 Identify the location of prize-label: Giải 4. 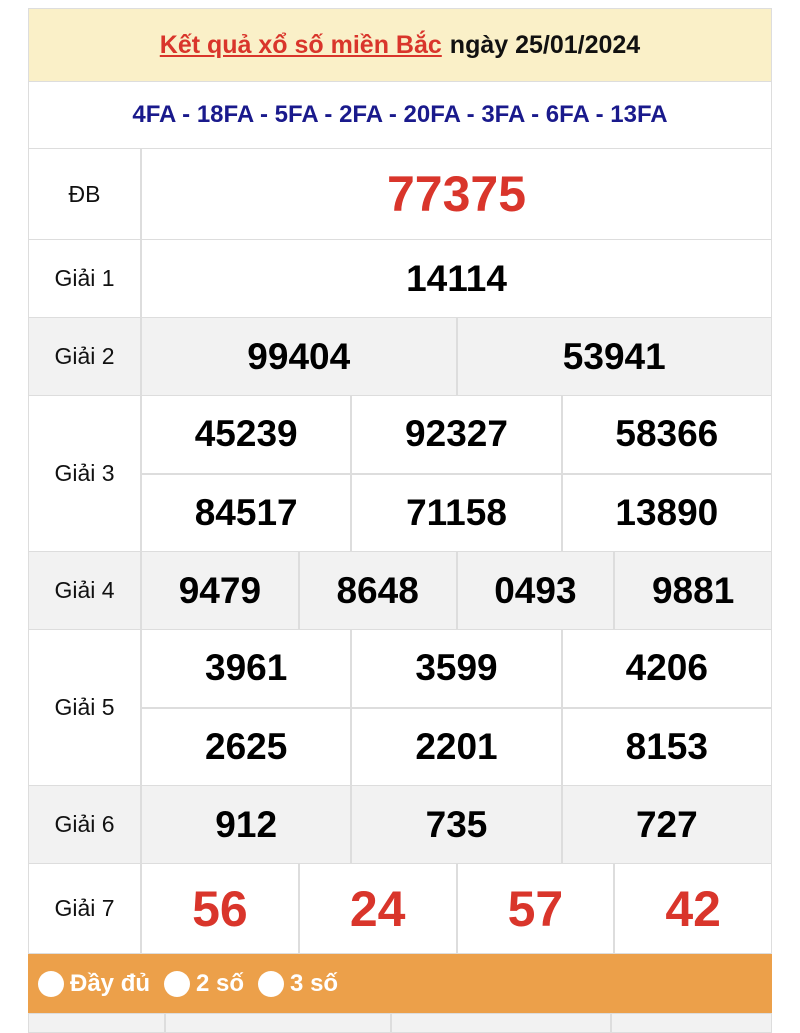
(85, 590).